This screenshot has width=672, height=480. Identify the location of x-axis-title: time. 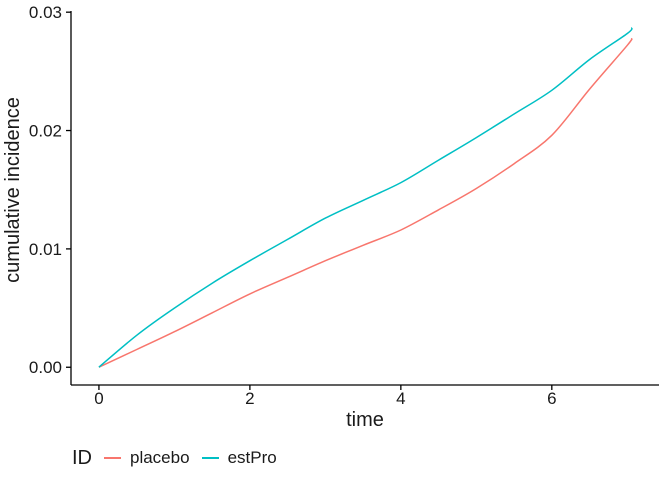
(365, 420).